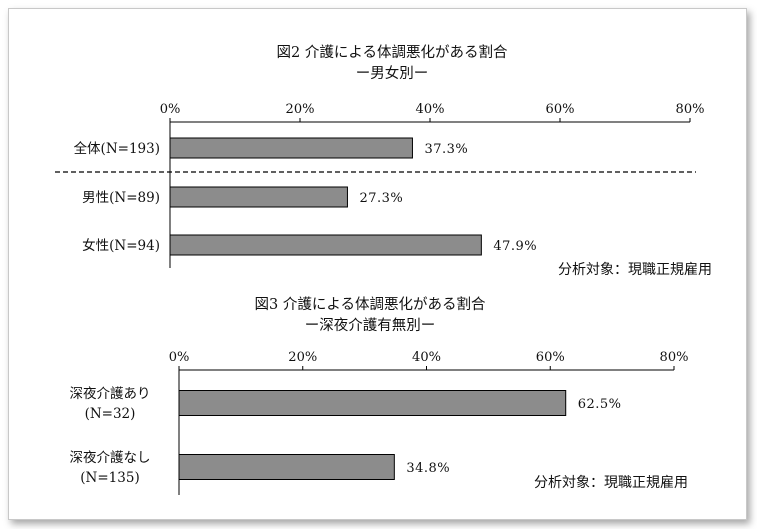  I want to click on category-label: 全体(N=193), so click(117, 148).